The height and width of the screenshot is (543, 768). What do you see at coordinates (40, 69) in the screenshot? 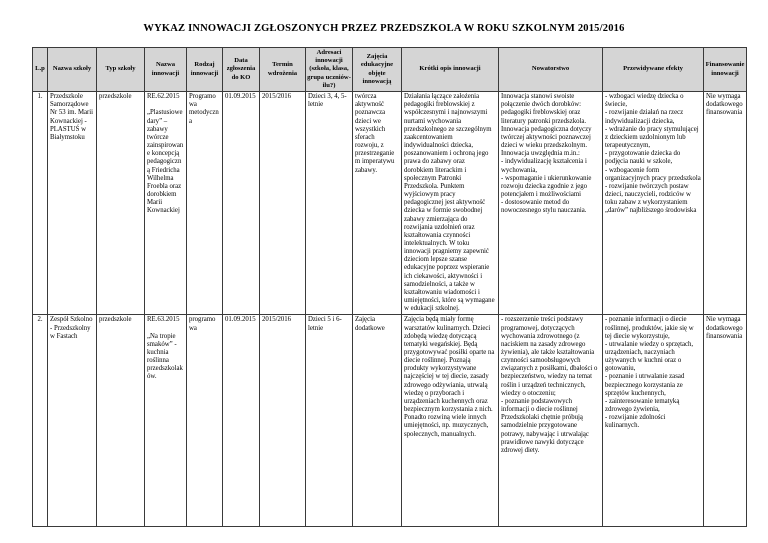
I see `col-header-lp: L.p` at bounding box center [40, 69].